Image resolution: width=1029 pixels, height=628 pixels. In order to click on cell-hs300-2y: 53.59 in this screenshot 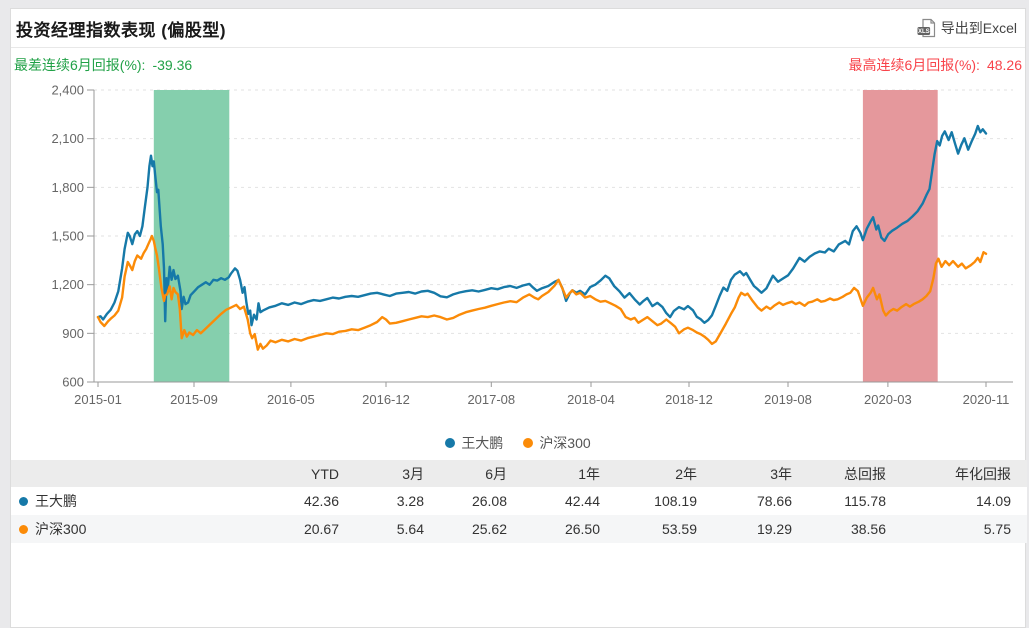, I will do `click(679, 529)`.